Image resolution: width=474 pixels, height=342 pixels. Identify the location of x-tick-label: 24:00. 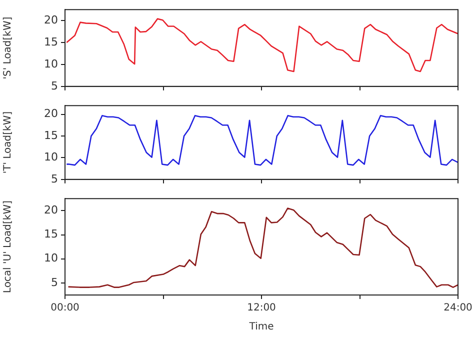
(458, 308).